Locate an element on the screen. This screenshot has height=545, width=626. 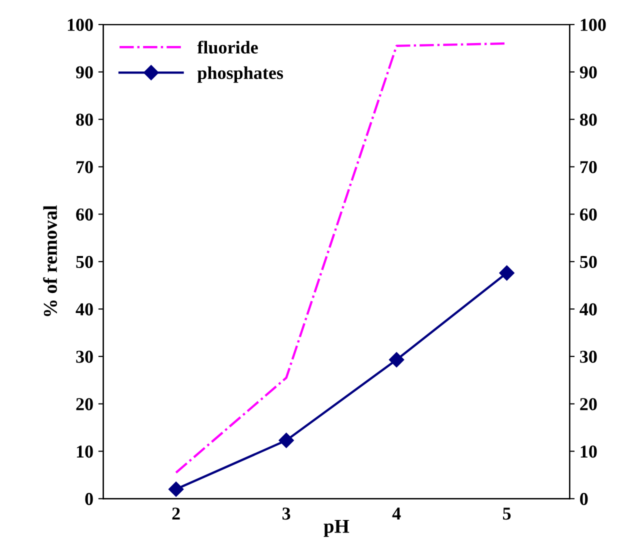
y-axis-title: % of removal is located at coordinates (50, 260).